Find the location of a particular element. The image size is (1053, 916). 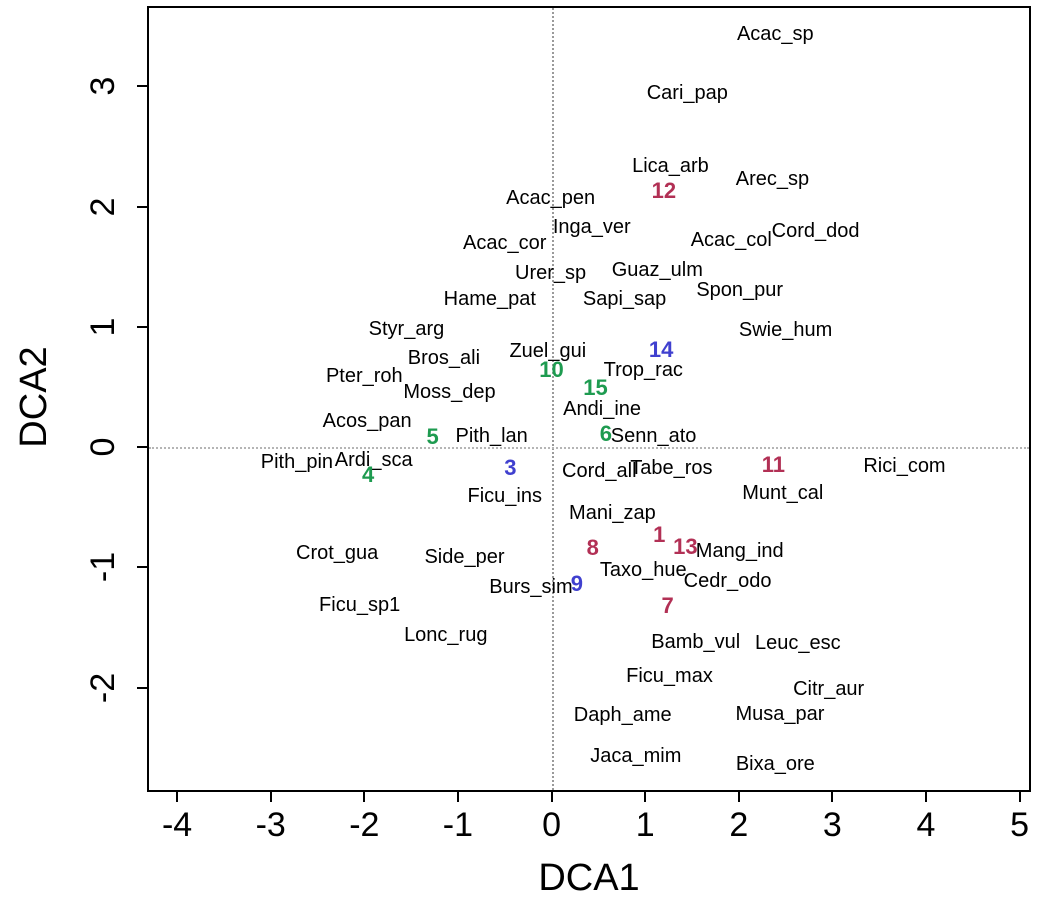

species-label: Ardi_sca is located at coordinates (373, 460).